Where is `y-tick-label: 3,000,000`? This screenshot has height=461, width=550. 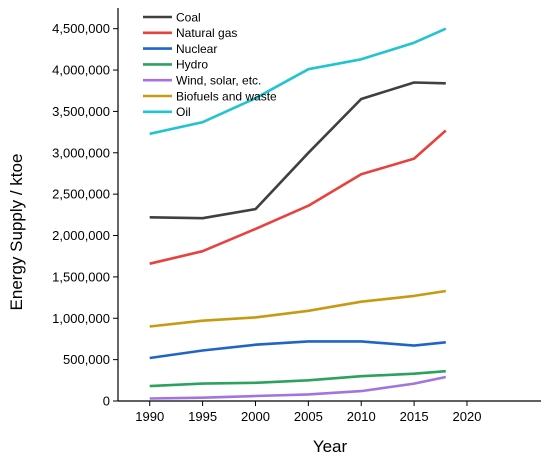
y-tick-label: 3,000,000 is located at coordinates (81, 152).